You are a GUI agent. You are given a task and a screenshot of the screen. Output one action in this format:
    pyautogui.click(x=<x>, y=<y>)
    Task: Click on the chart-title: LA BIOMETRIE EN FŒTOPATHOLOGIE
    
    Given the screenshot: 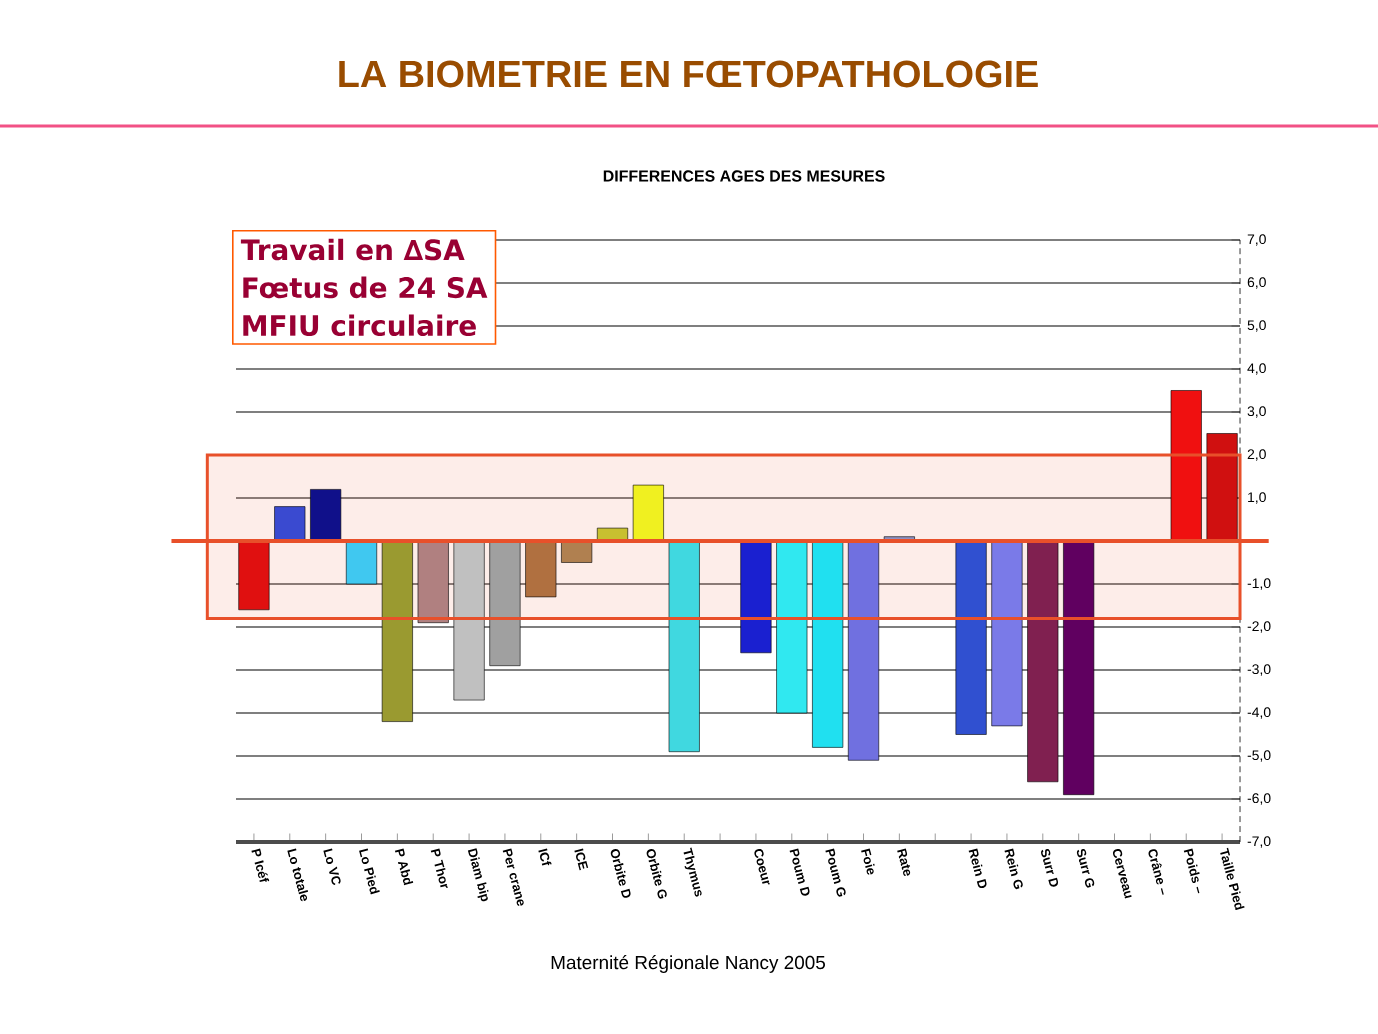 What is the action you would take?
    pyautogui.click(x=688, y=74)
    